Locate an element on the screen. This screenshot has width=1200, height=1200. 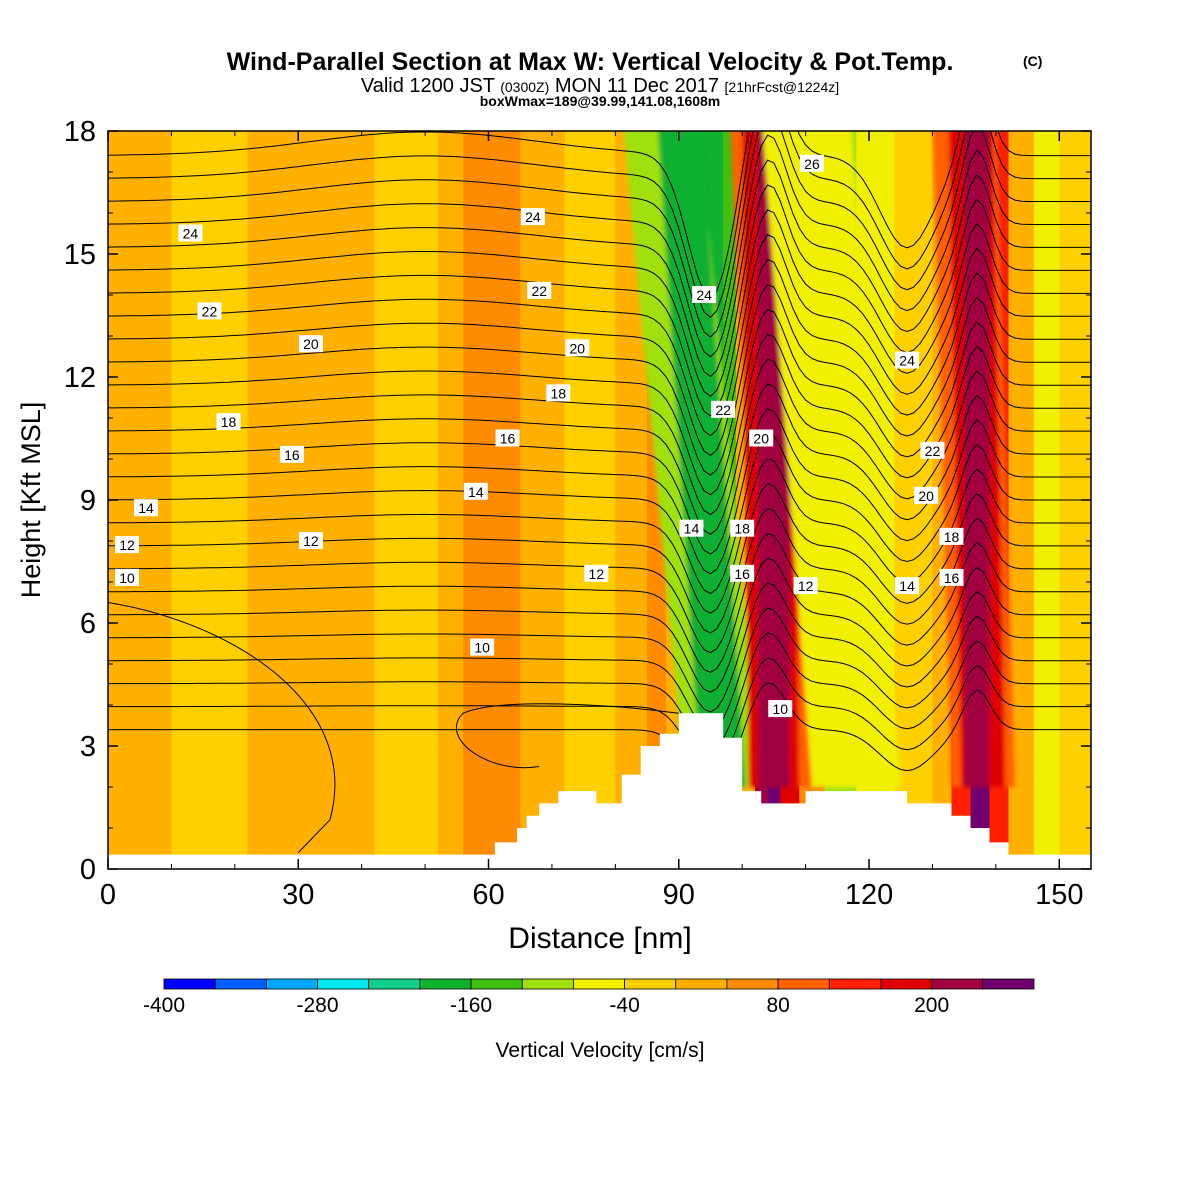
y-tick-label: 15 is located at coordinates (80, 255).